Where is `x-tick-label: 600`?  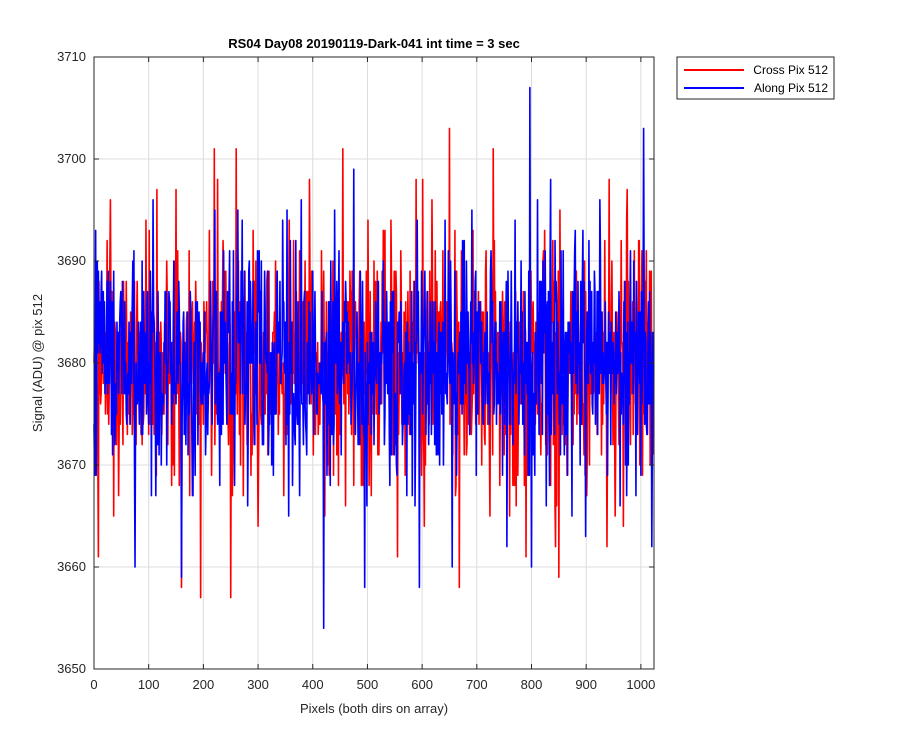
x-tick-label: 600 is located at coordinates (422, 684).